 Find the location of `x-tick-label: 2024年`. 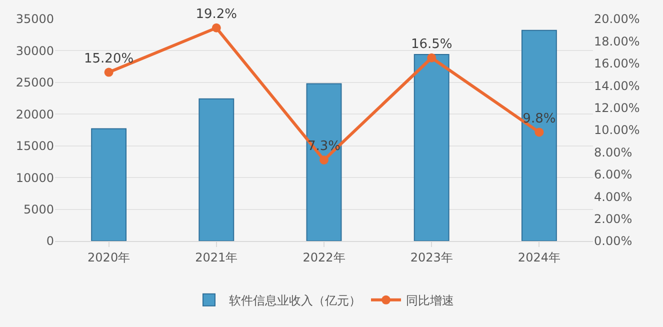

x-tick-label: 2024年 is located at coordinates (539, 257).